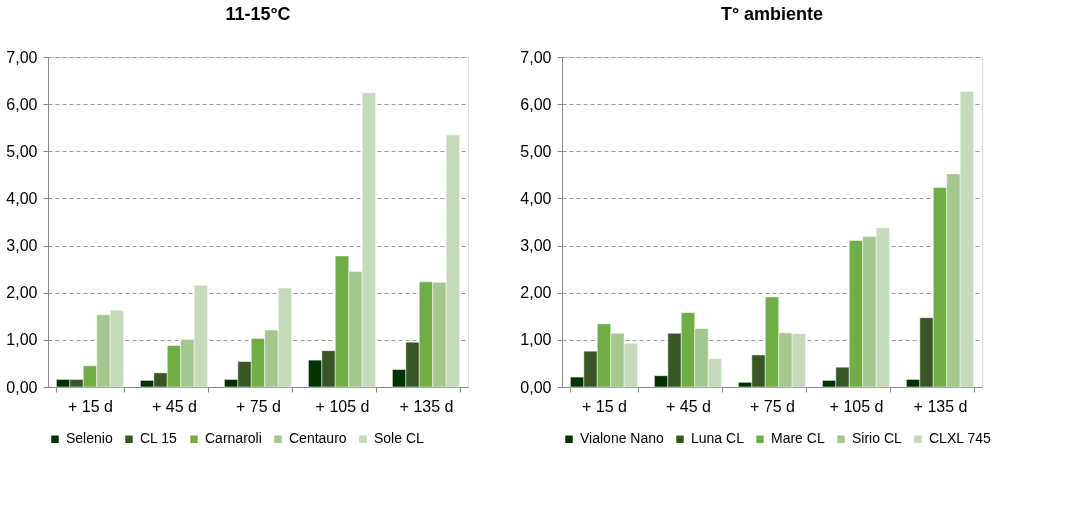  I want to click on legend-label: Mare CL, so click(798, 438).